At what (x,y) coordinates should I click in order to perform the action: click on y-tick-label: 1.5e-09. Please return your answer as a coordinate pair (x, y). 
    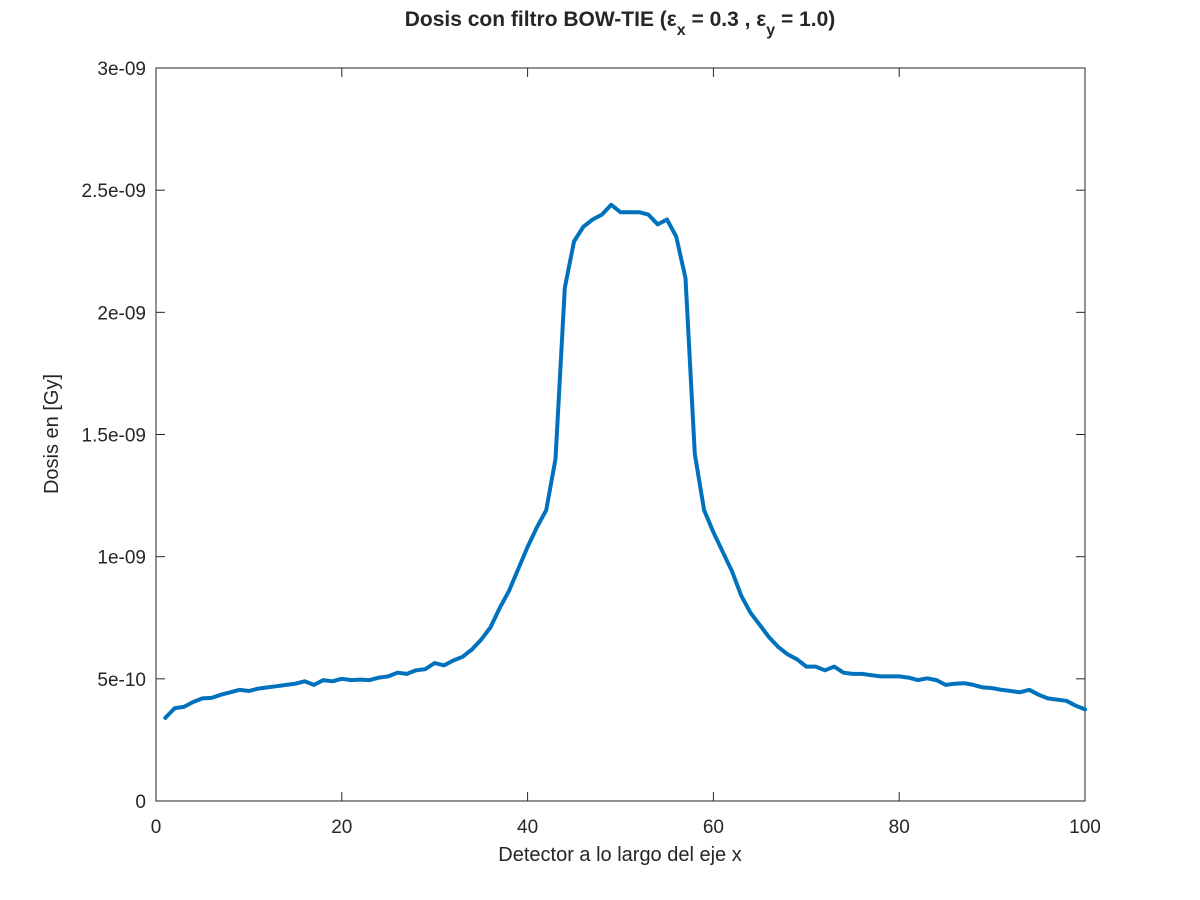
    Looking at the image, I should click on (114, 436).